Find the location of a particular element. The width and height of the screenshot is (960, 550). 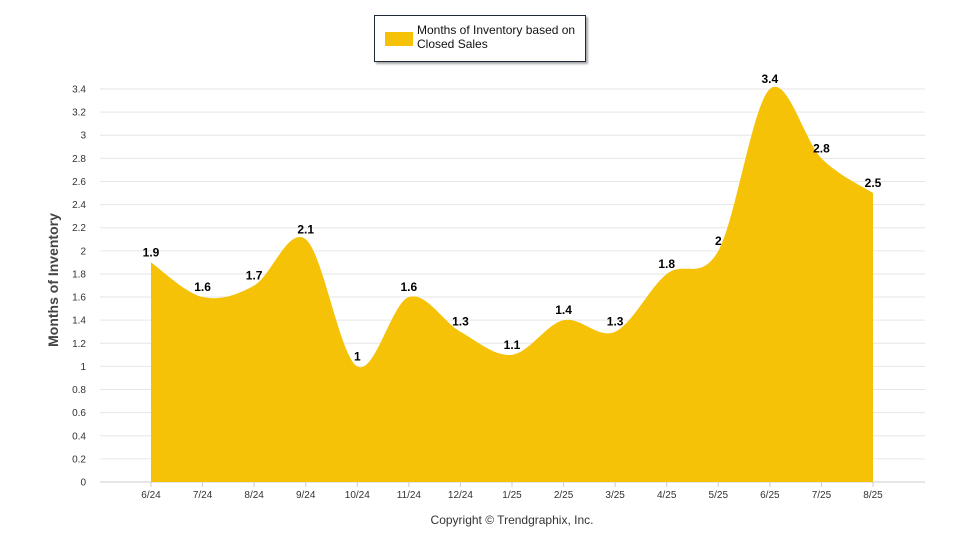

x-tick-label: 6/25 is located at coordinates (770, 495).